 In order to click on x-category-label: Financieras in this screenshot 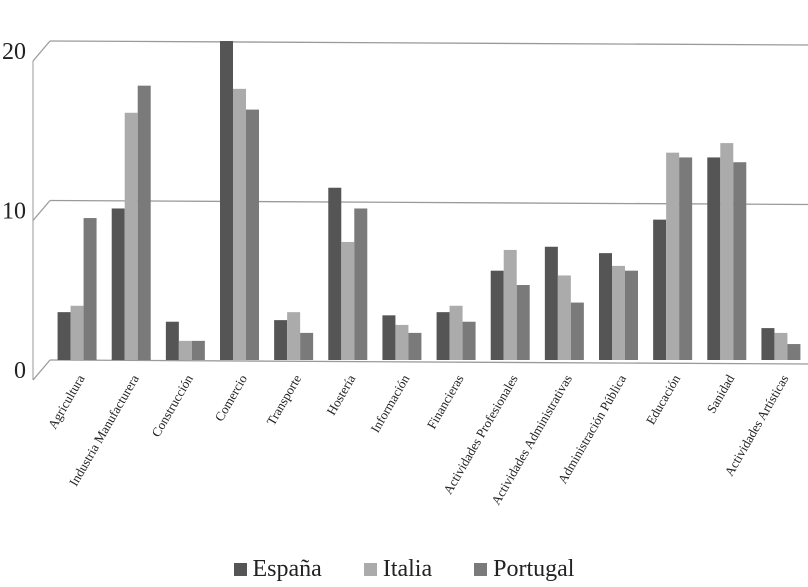, I will do `click(445, 401)`.